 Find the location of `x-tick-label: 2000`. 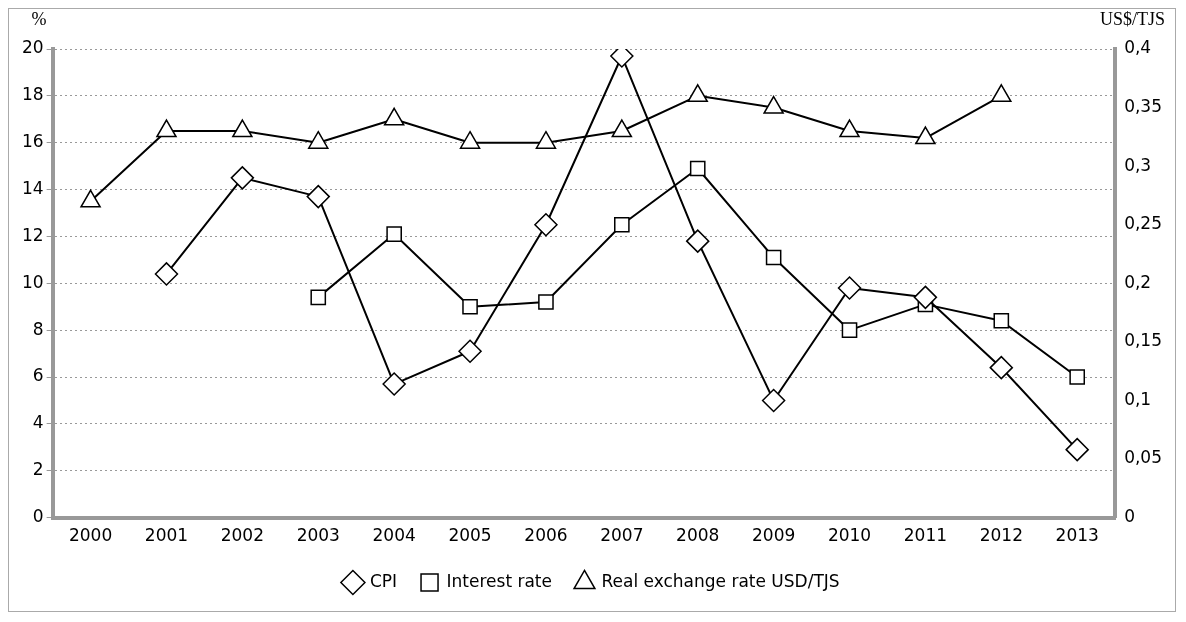

x-tick-label: 2000 is located at coordinates (90, 535).